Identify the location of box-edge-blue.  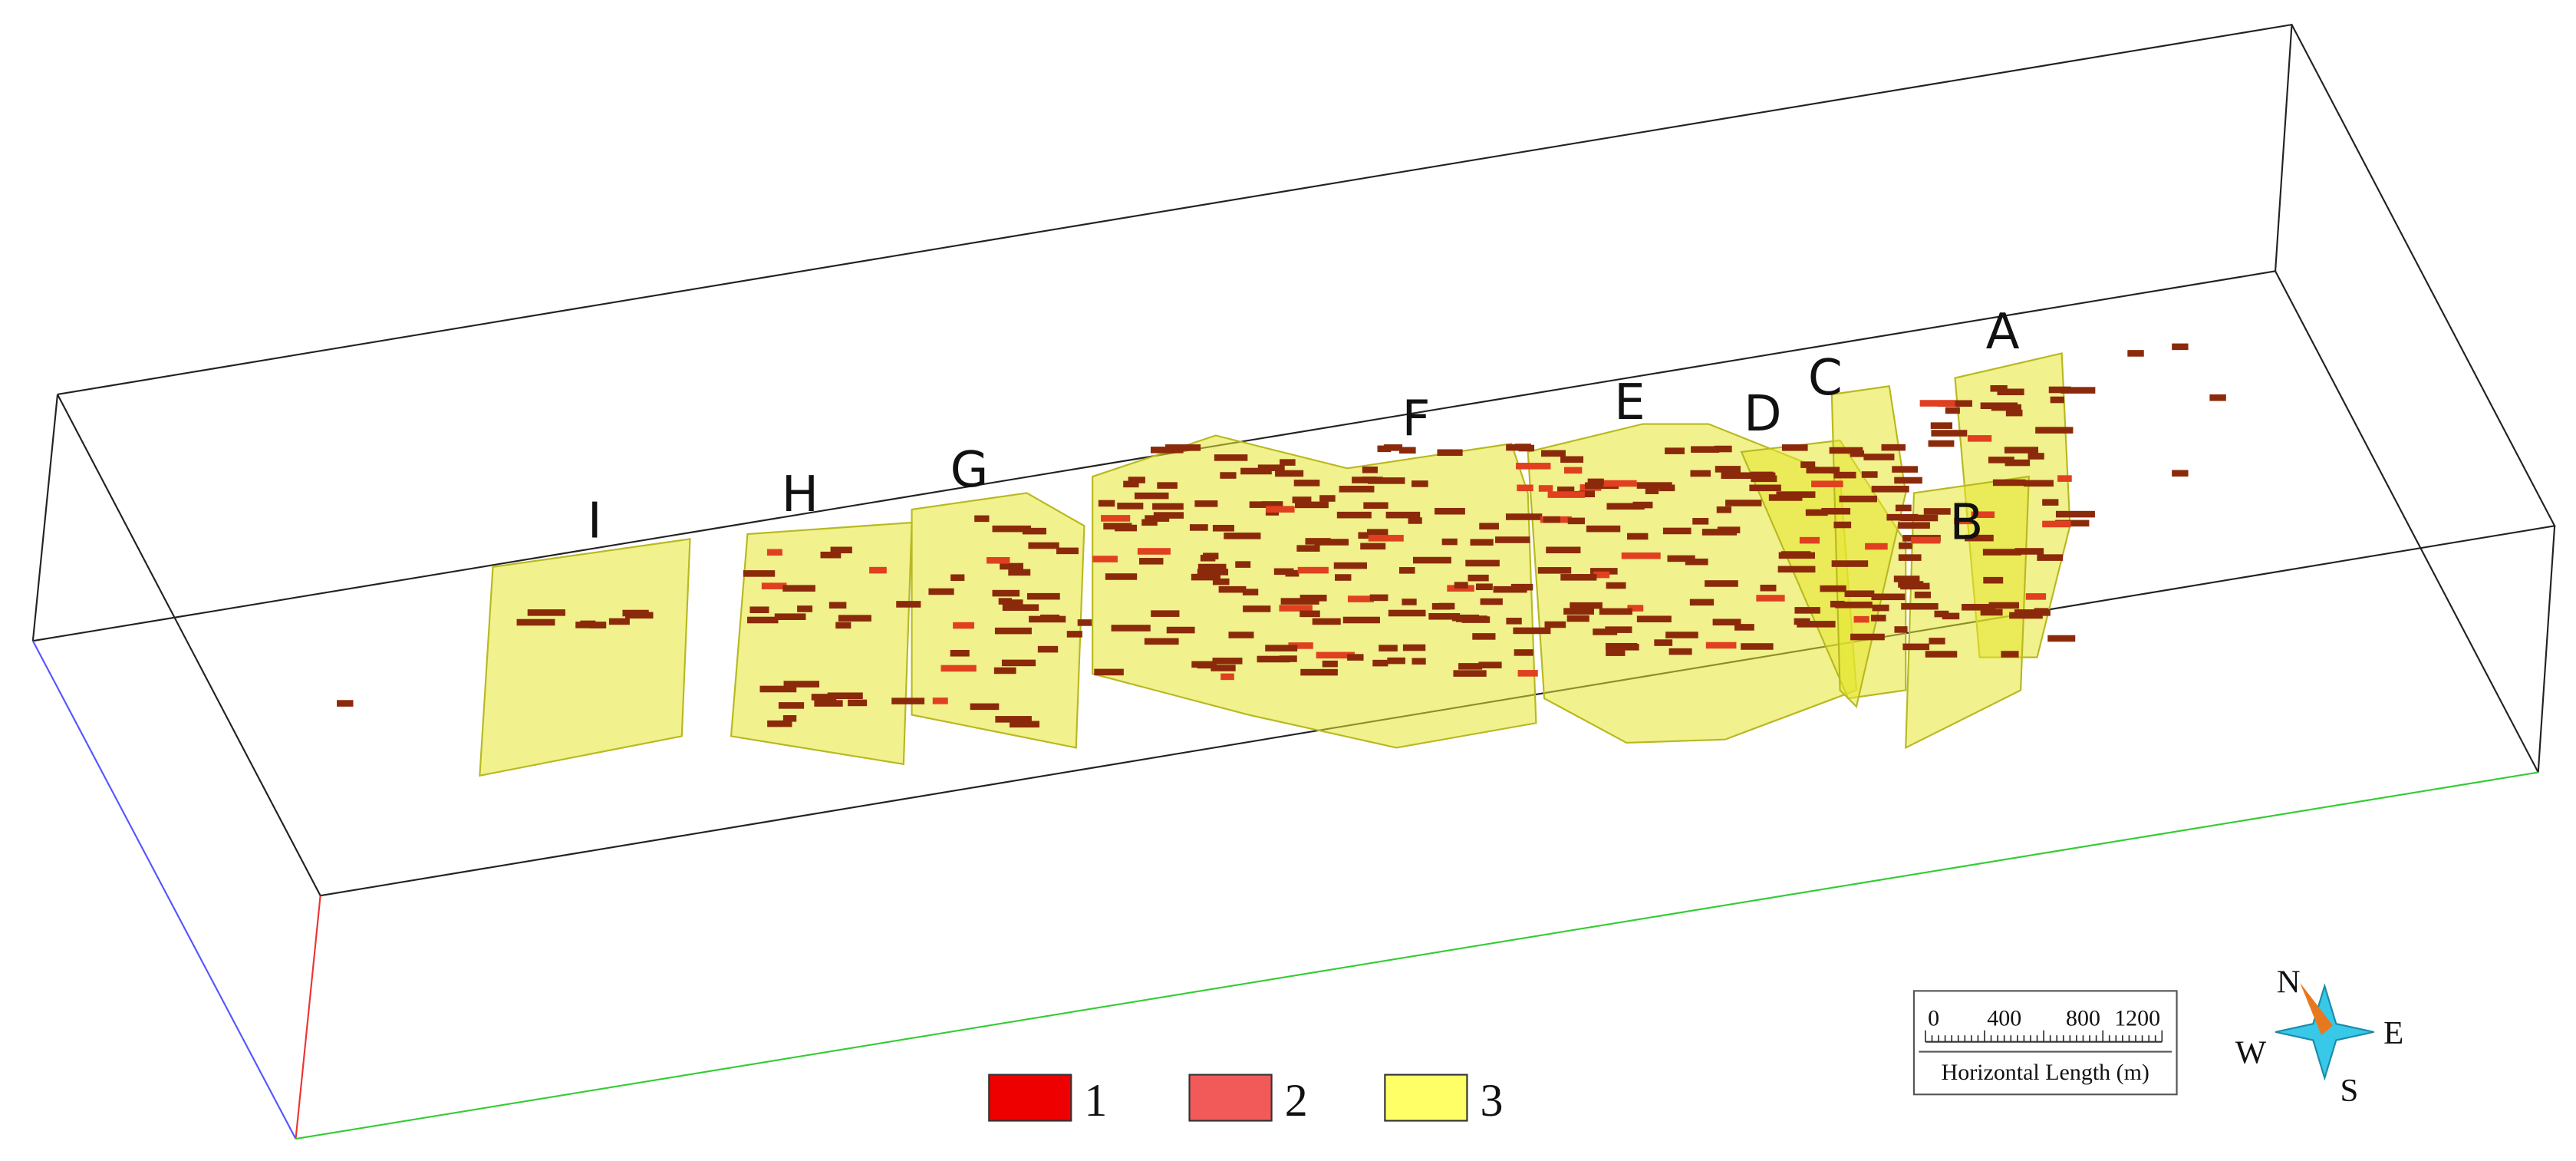
(164, 890).